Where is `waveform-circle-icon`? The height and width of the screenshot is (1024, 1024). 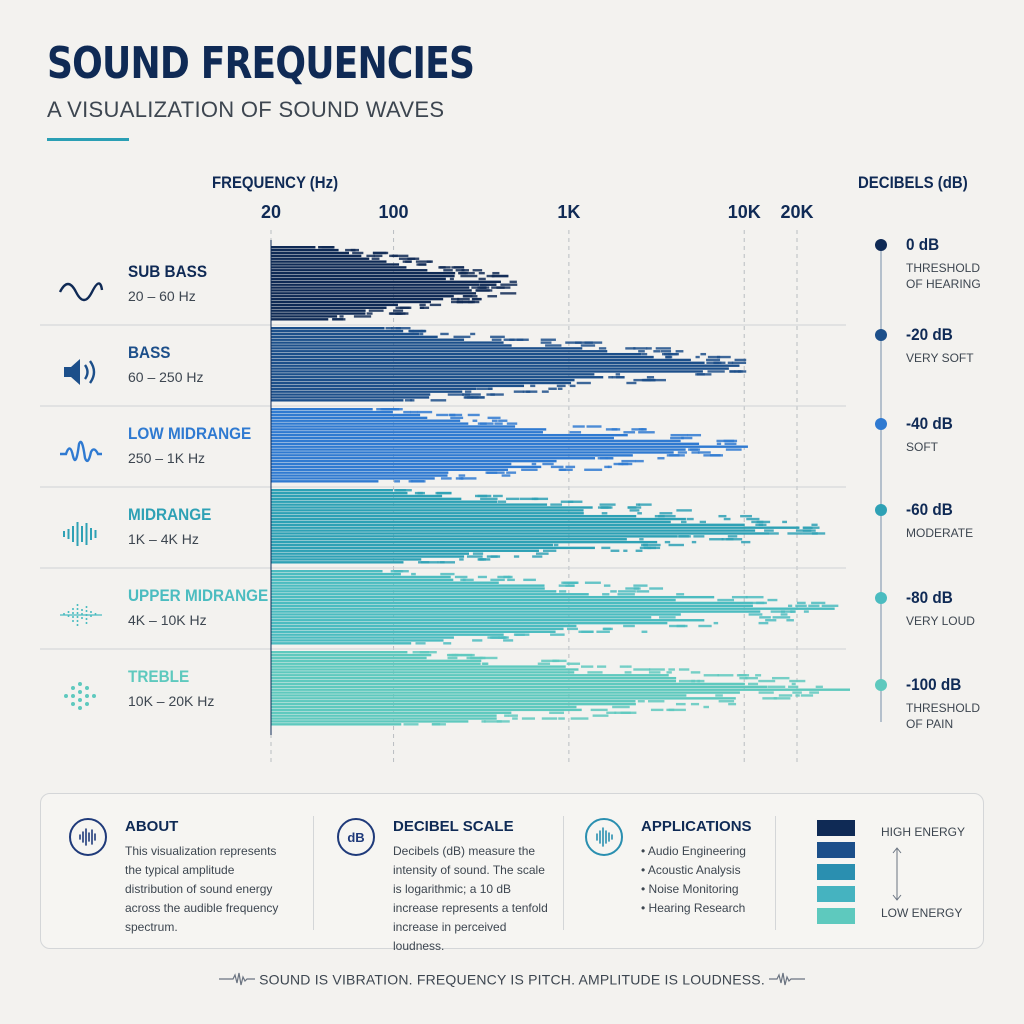
waveform-circle-icon is located at coordinates (88, 837).